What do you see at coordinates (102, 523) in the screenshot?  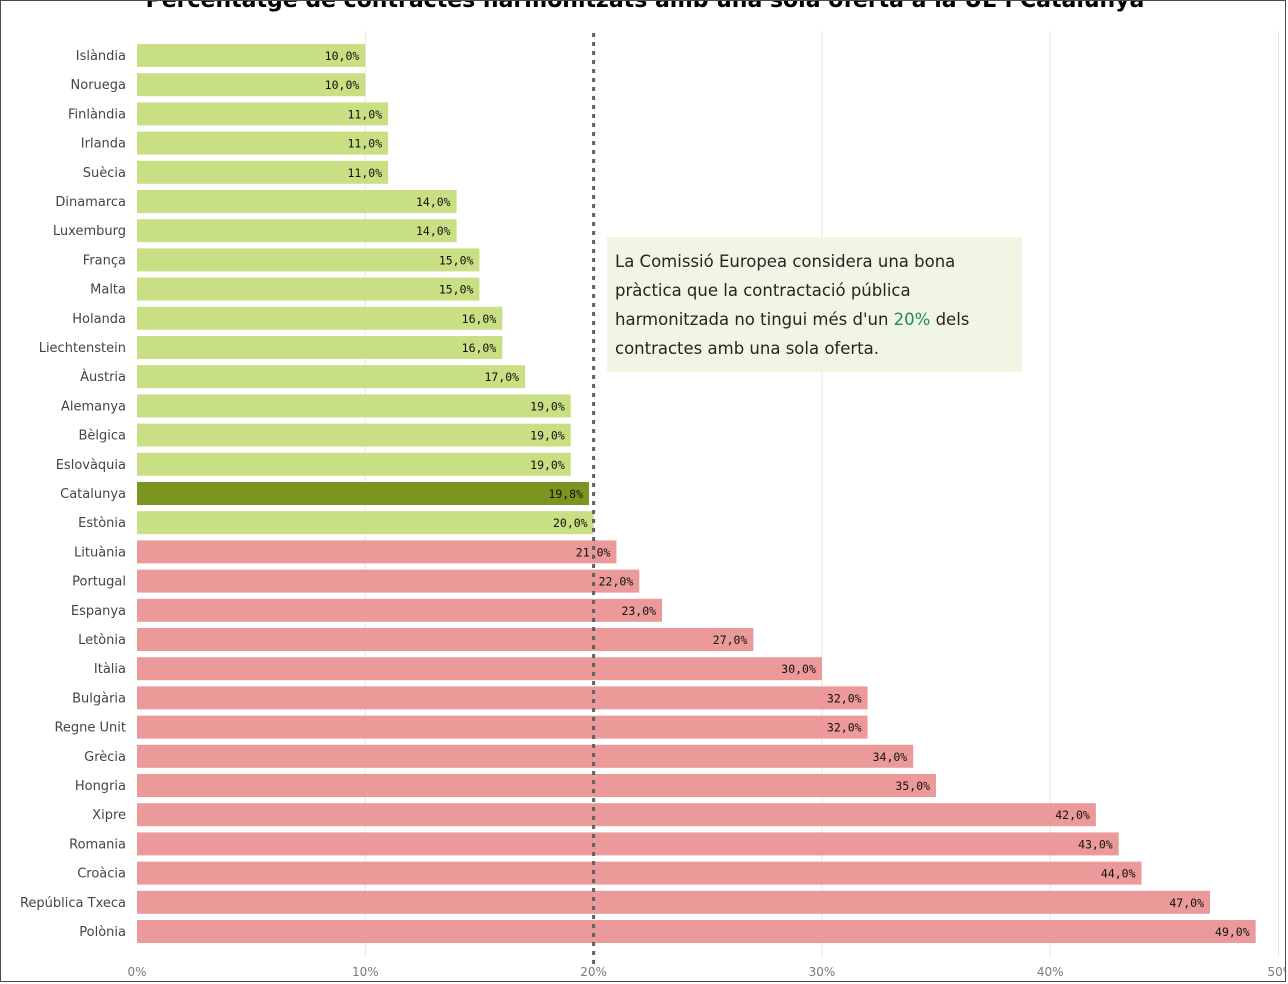 I see `category-label-estonia: Estònia` at bounding box center [102, 523].